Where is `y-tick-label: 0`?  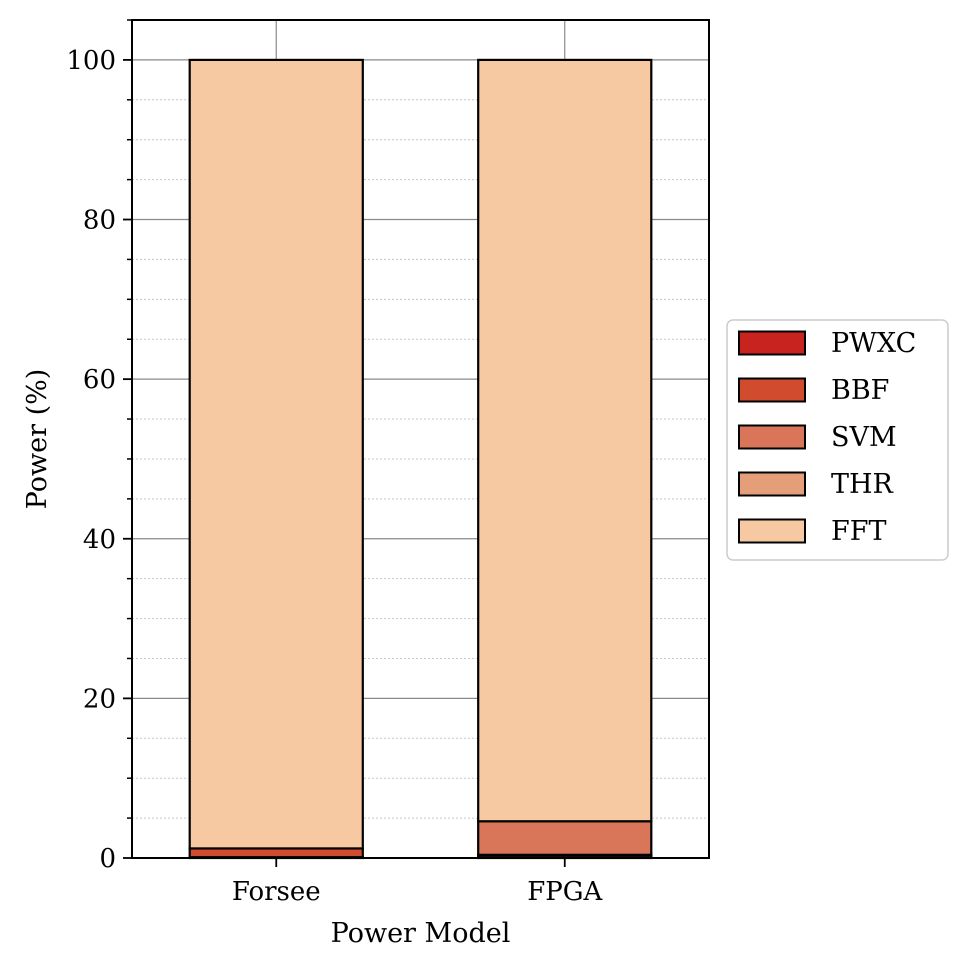
y-tick-label: 0 is located at coordinates (107, 859).